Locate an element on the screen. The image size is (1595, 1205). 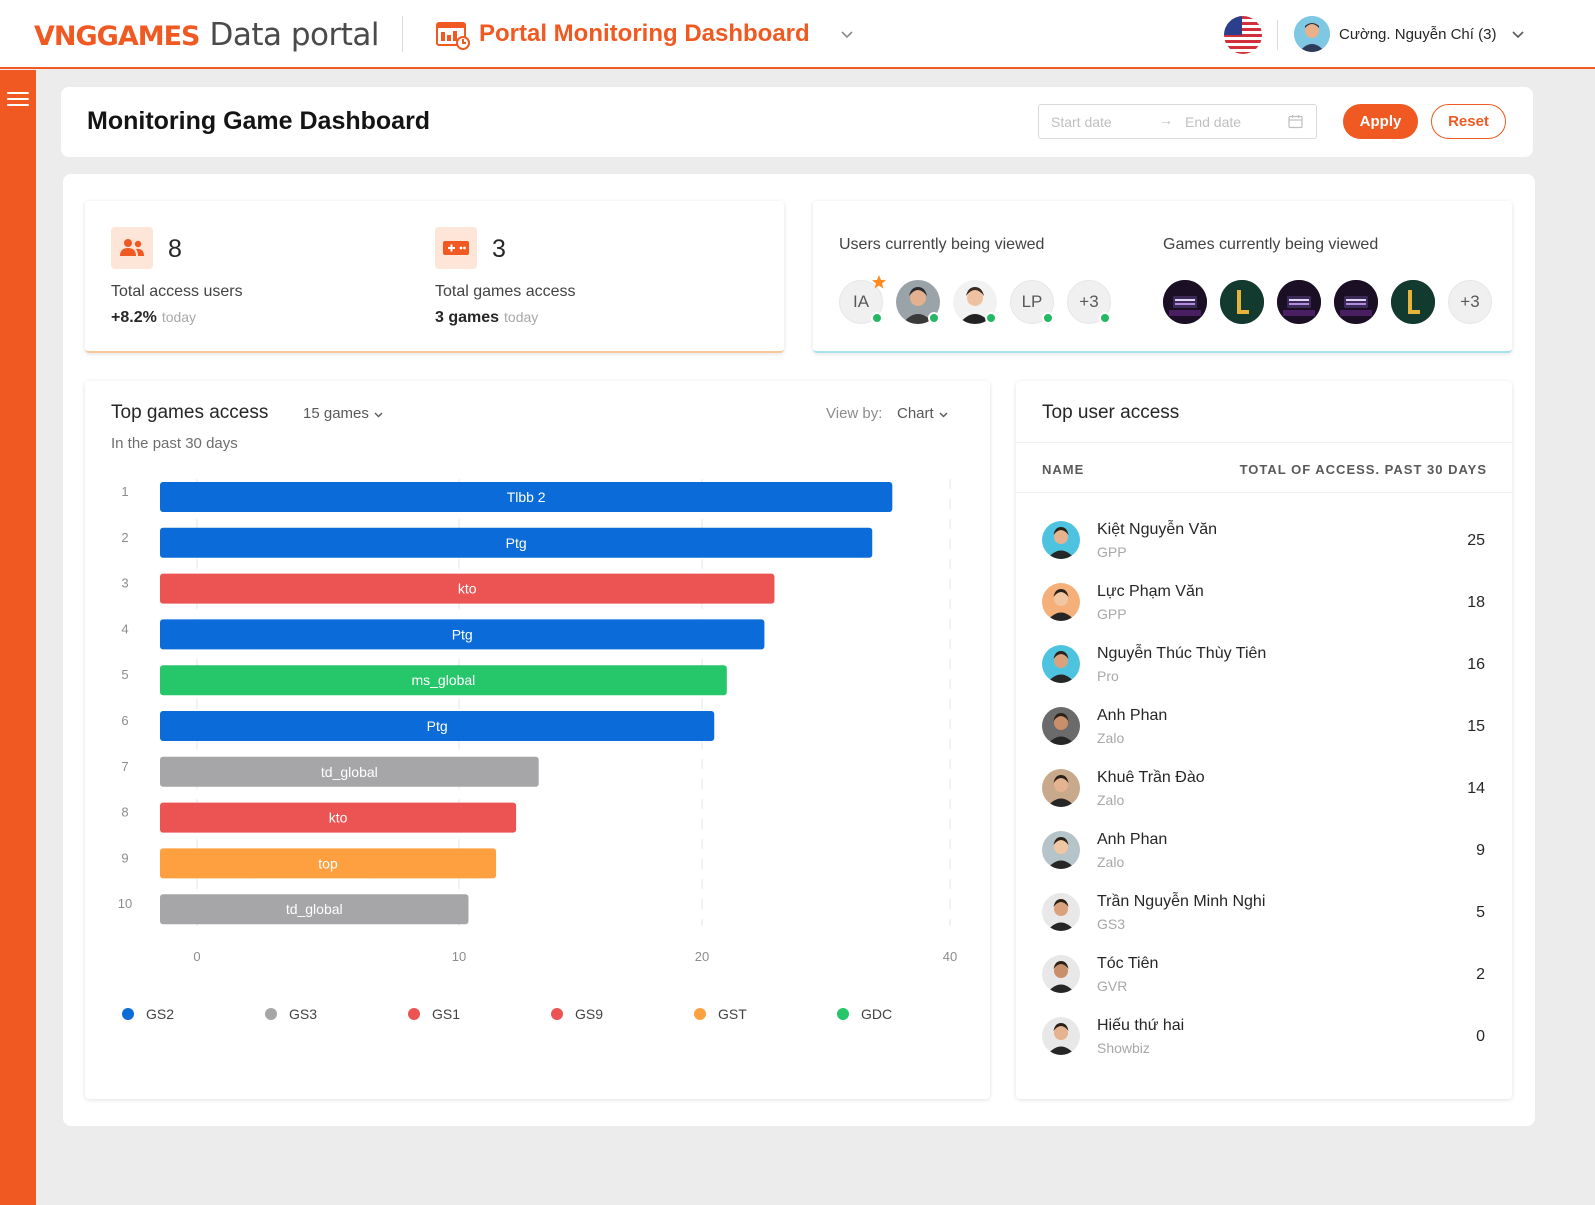
x-tick-label: 40 is located at coordinates (950, 956).